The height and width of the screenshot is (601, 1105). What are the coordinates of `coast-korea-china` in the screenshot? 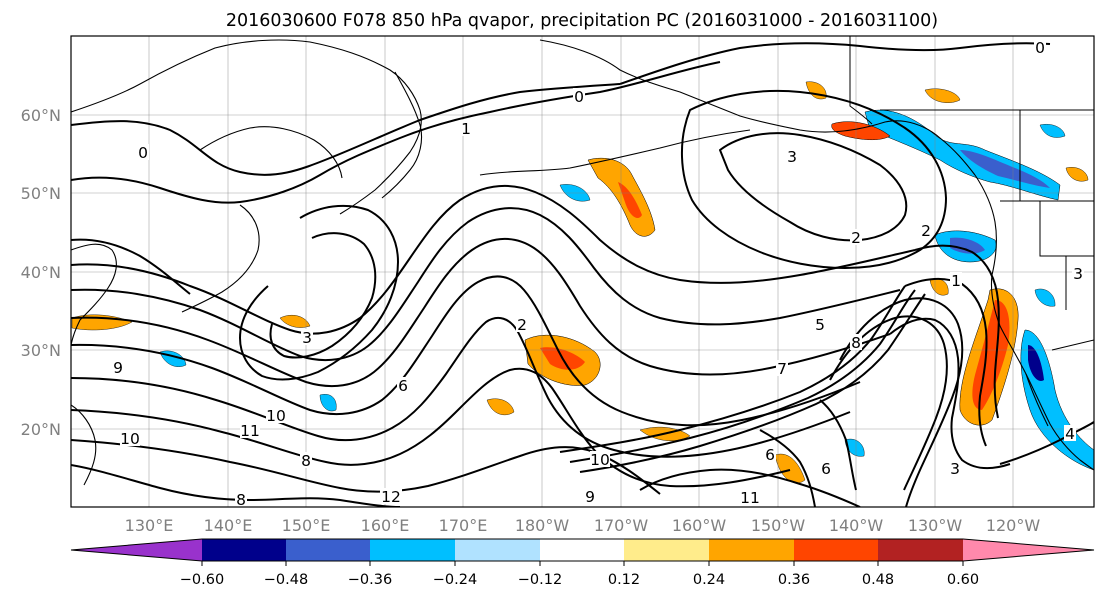 It's located at (94, 294).